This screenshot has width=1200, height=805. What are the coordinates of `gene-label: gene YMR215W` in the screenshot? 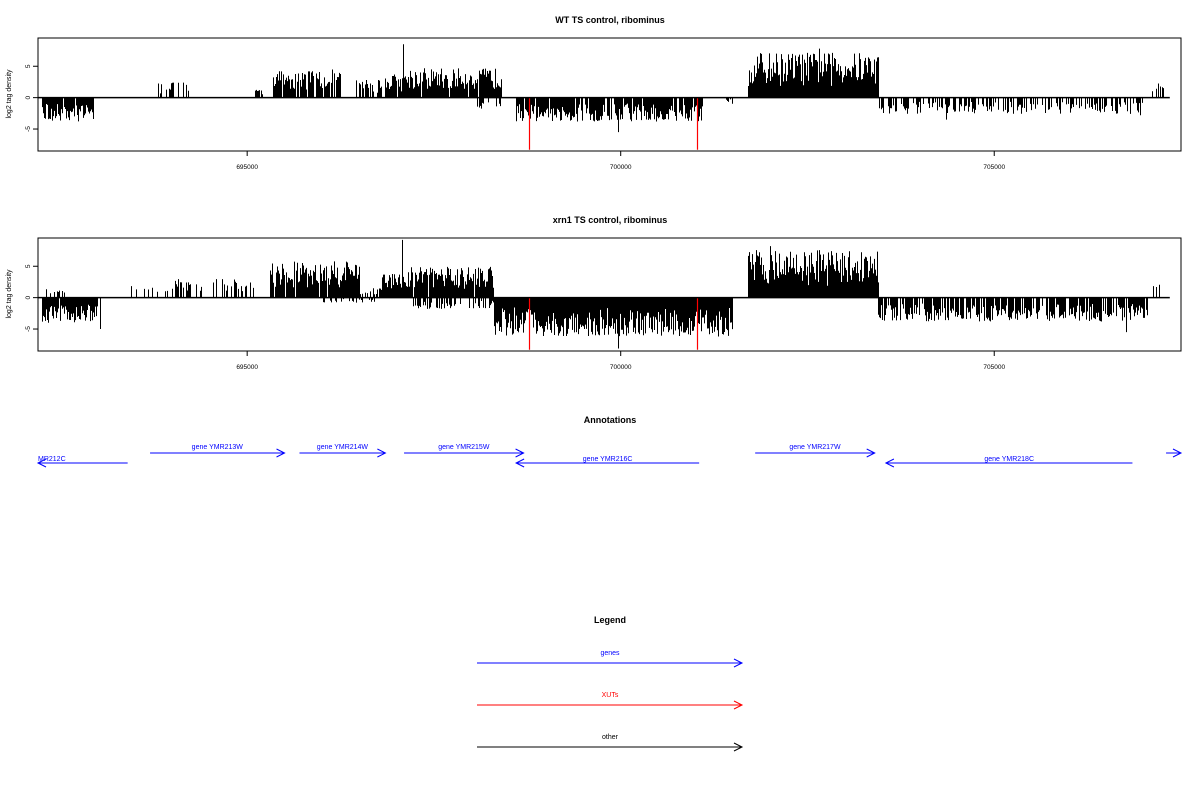 It's located at (464, 447).